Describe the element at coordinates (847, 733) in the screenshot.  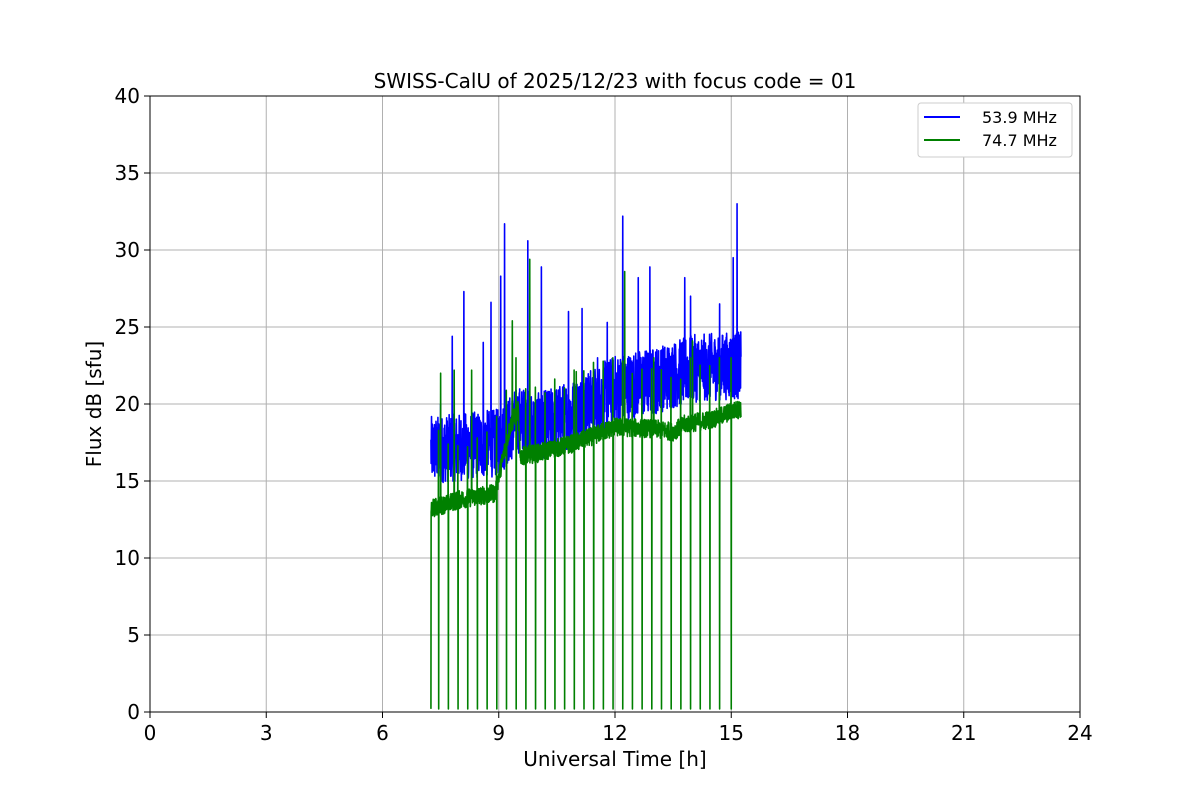
I see `x-tick-label: 18` at that location.